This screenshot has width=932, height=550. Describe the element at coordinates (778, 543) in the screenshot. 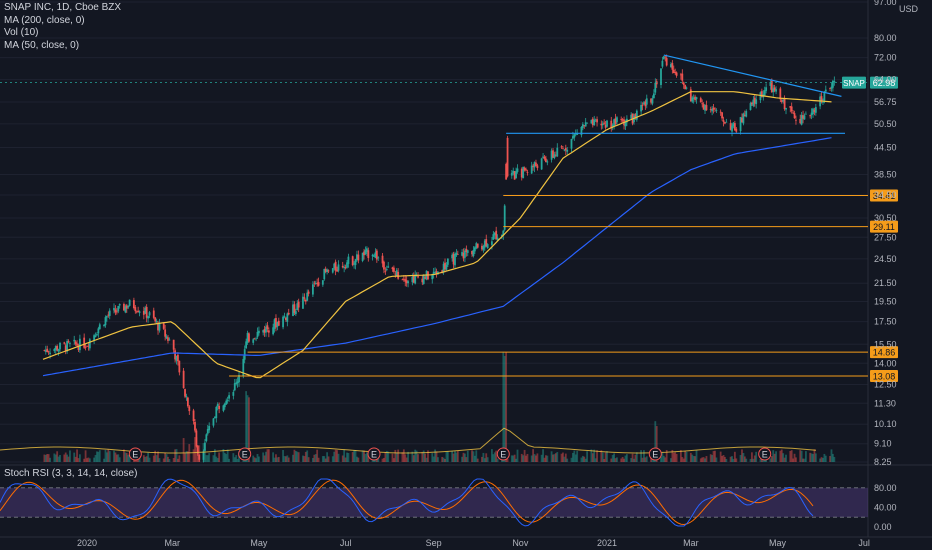

I see `time-tick-label: May` at that location.